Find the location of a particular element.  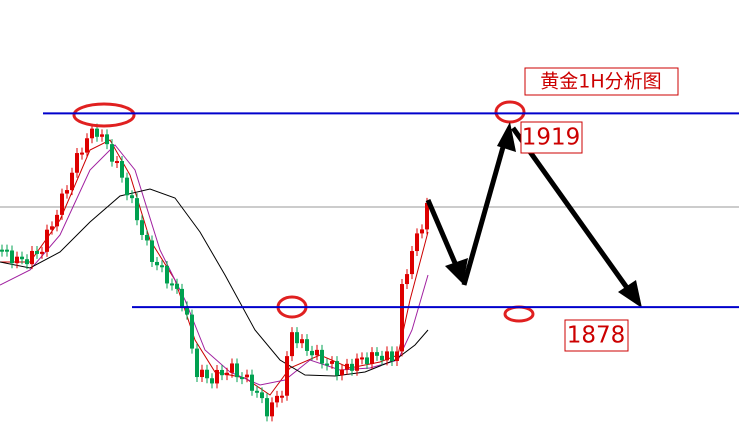

forecast-arrows is located at coordinates (529, 210).